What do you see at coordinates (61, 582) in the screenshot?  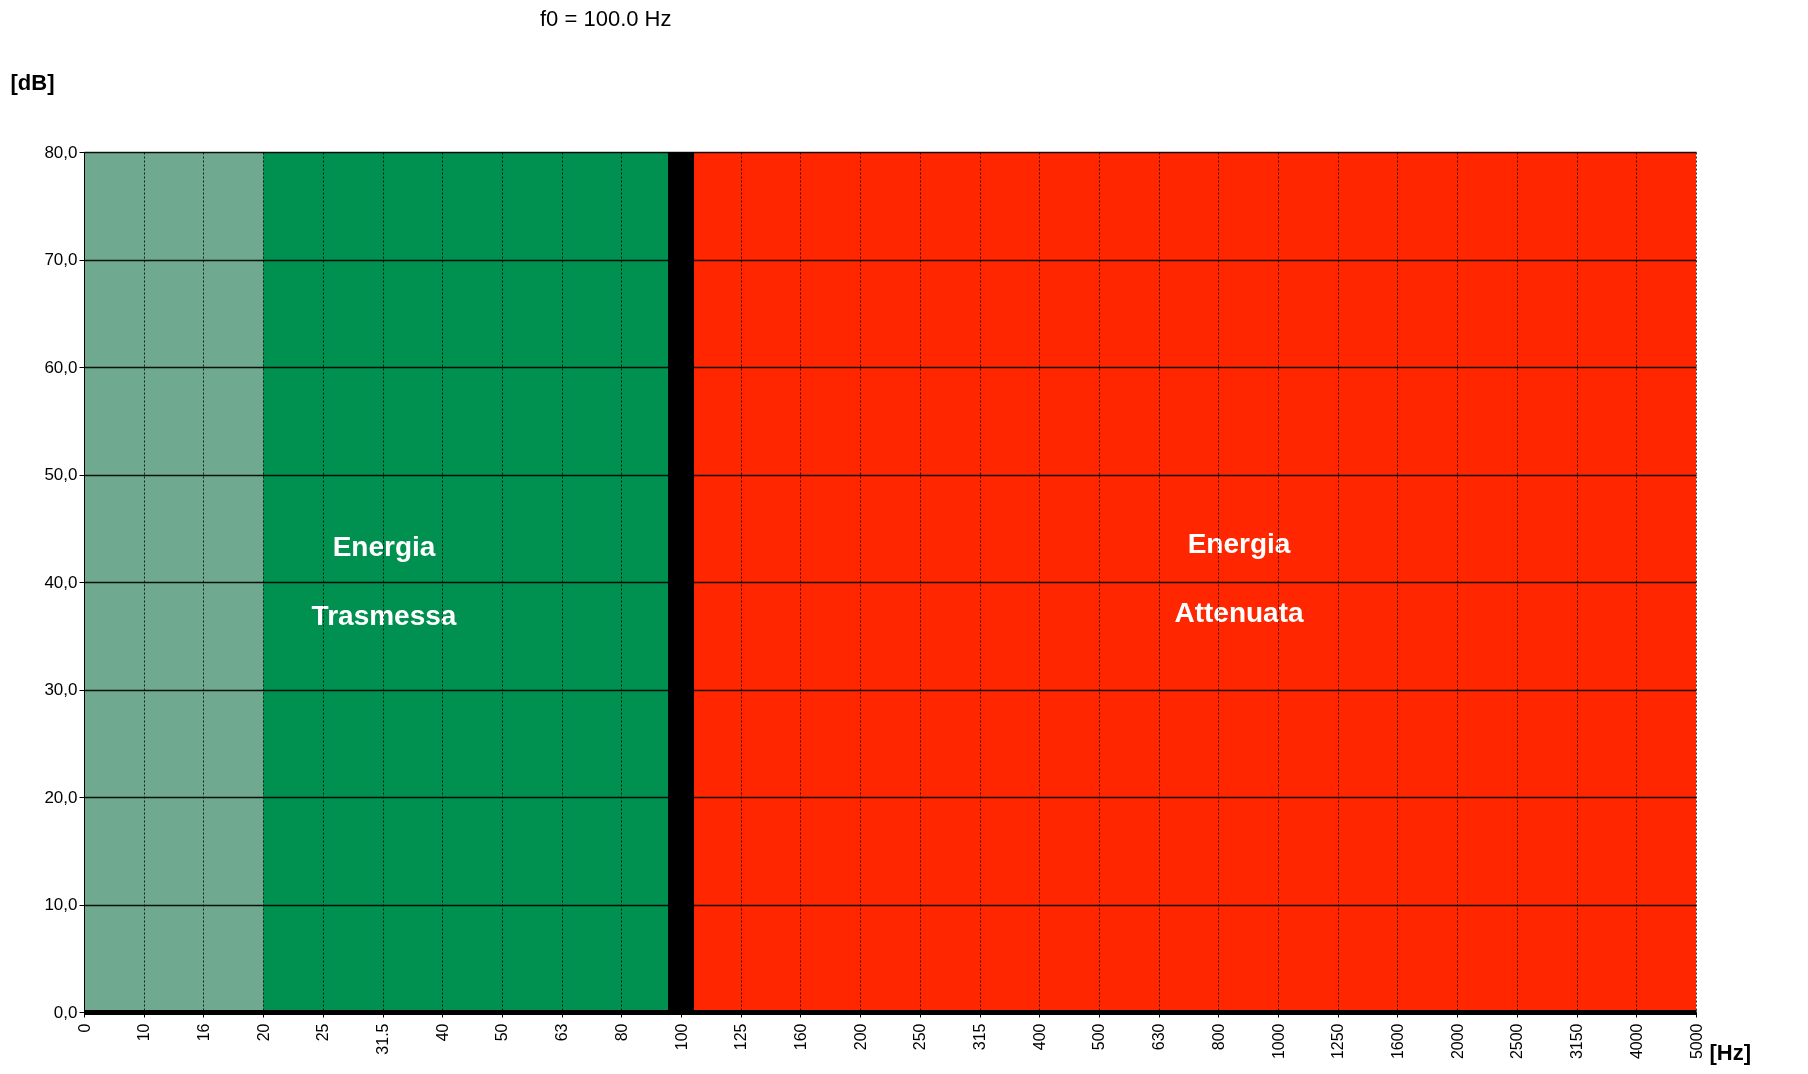 I see `y-tick-label: 40,0` at bounding box center [61, 582].